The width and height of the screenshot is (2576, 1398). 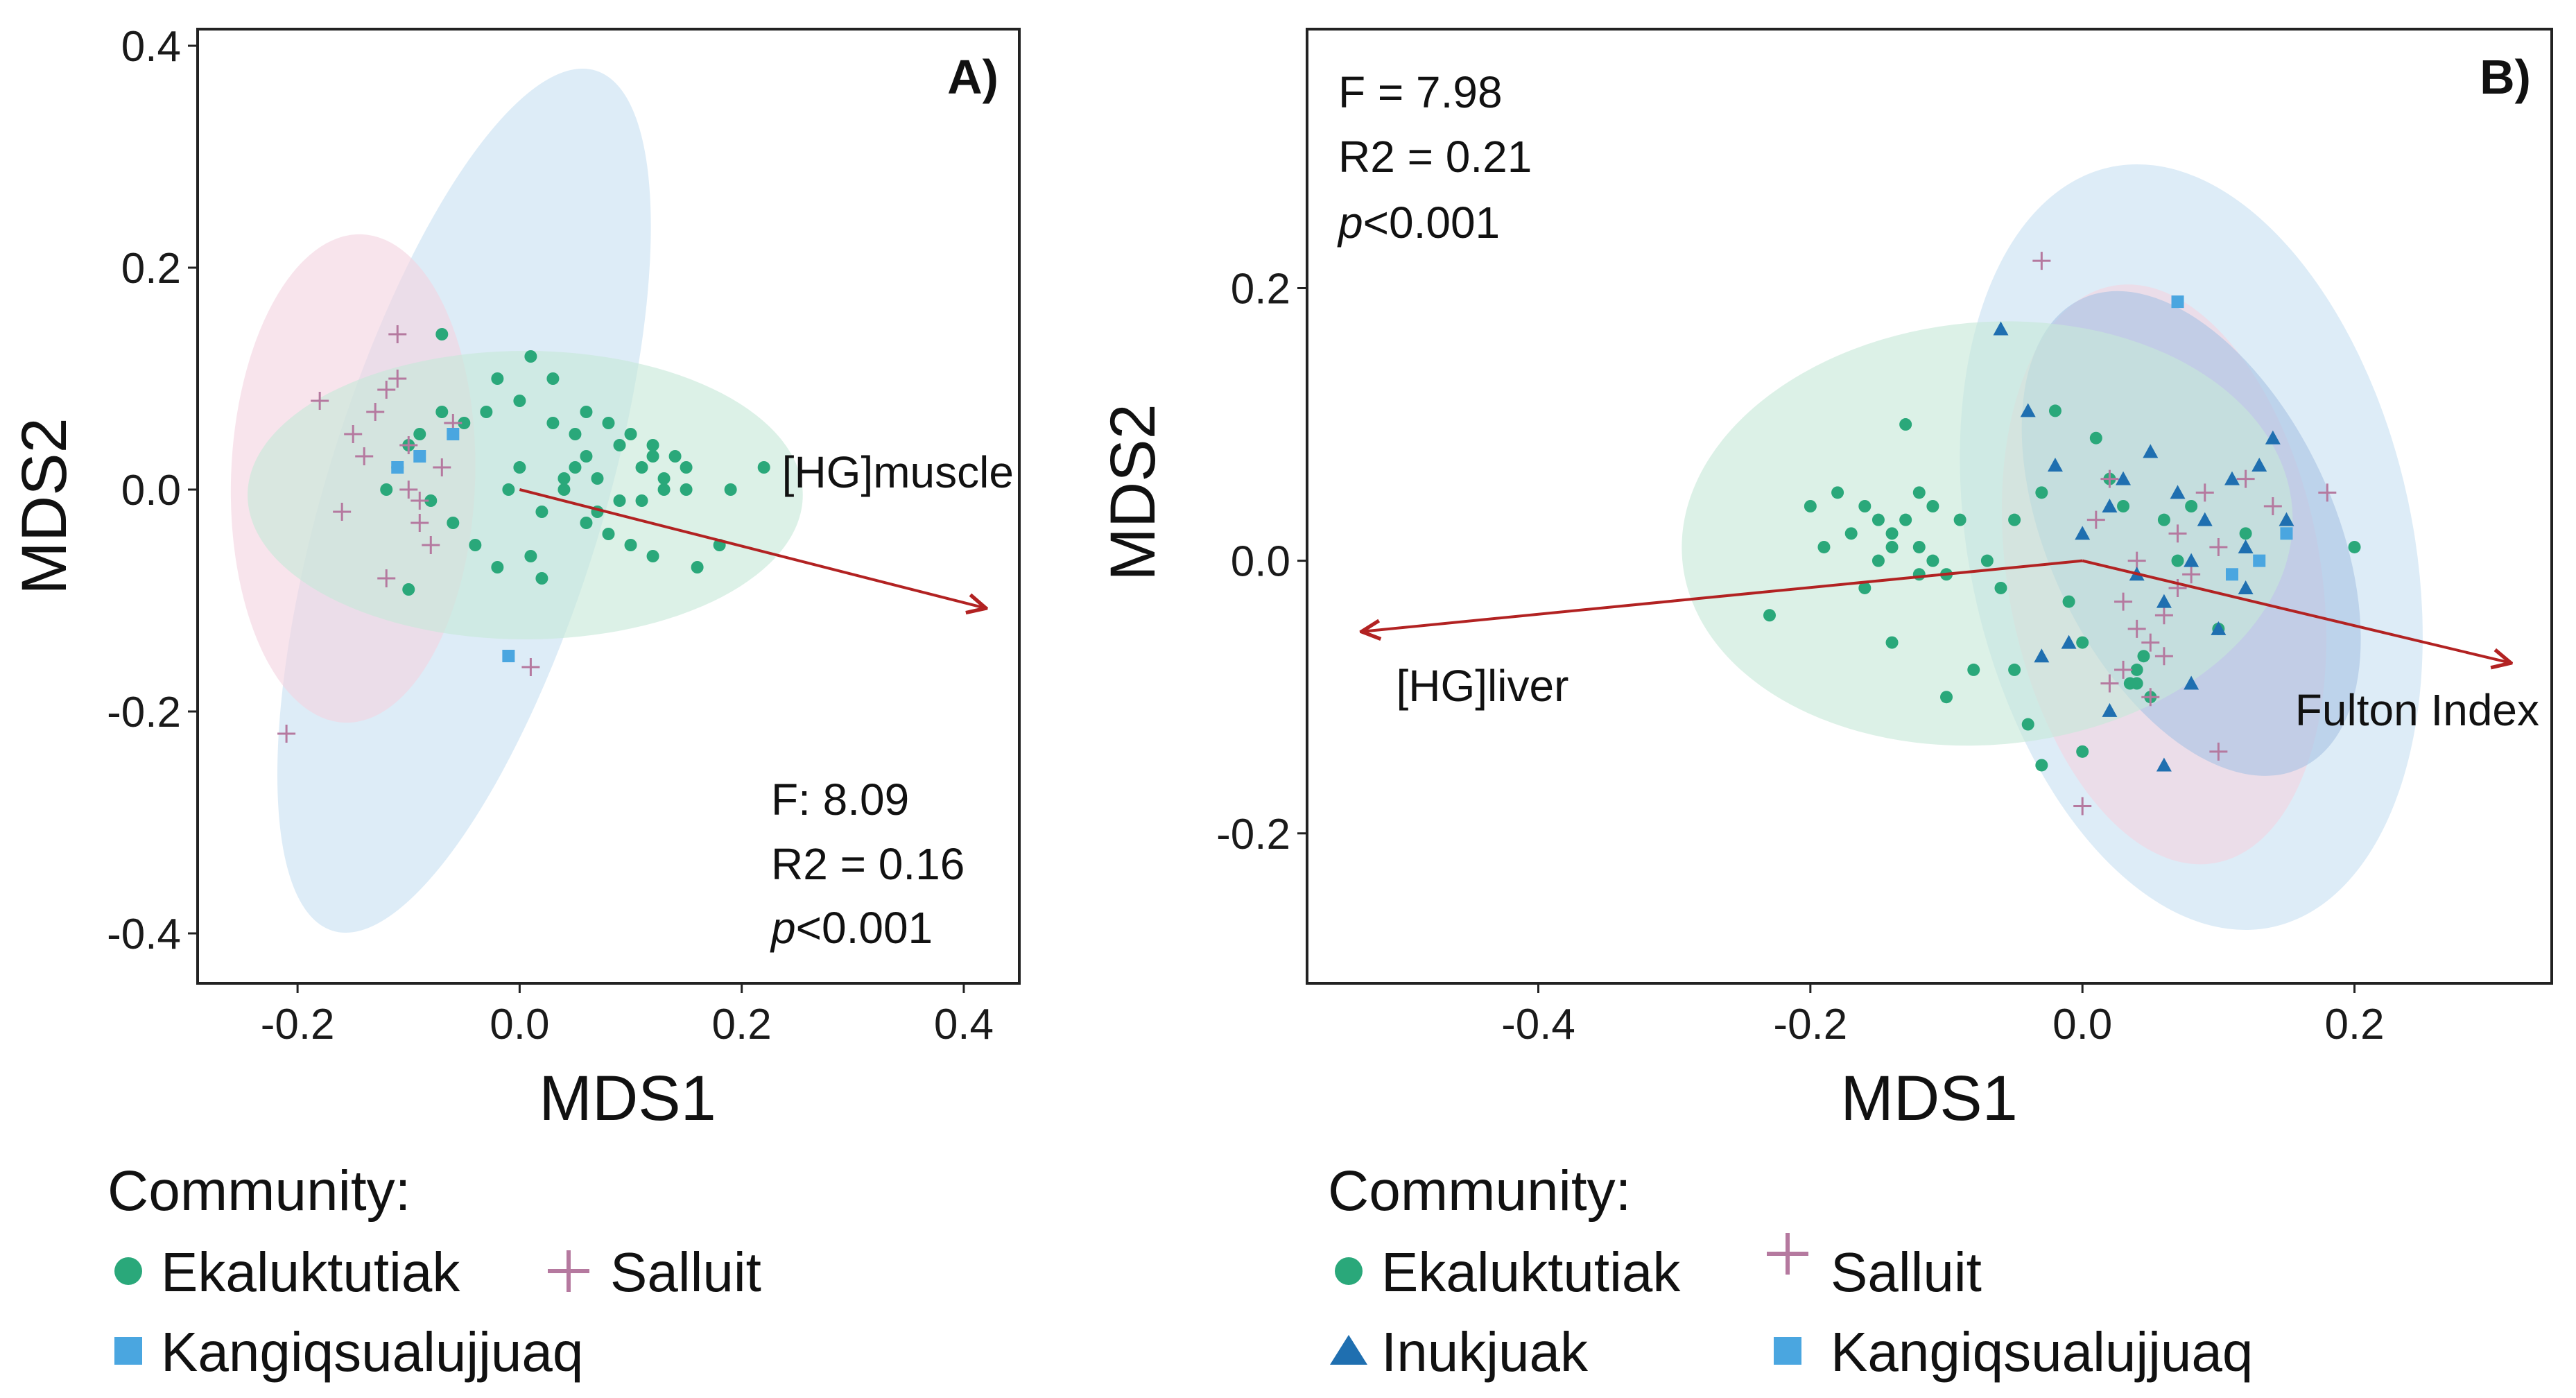 What do you see at coordinates (1787, 1254) in the screenshot?
I see `legend-b-salluit-marker-icon` at bounding box center [1787, 1254].